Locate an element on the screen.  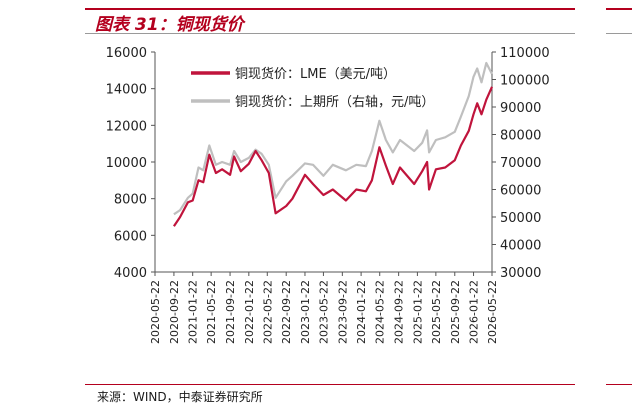
footer-rule is located at coordinates (330, 384).